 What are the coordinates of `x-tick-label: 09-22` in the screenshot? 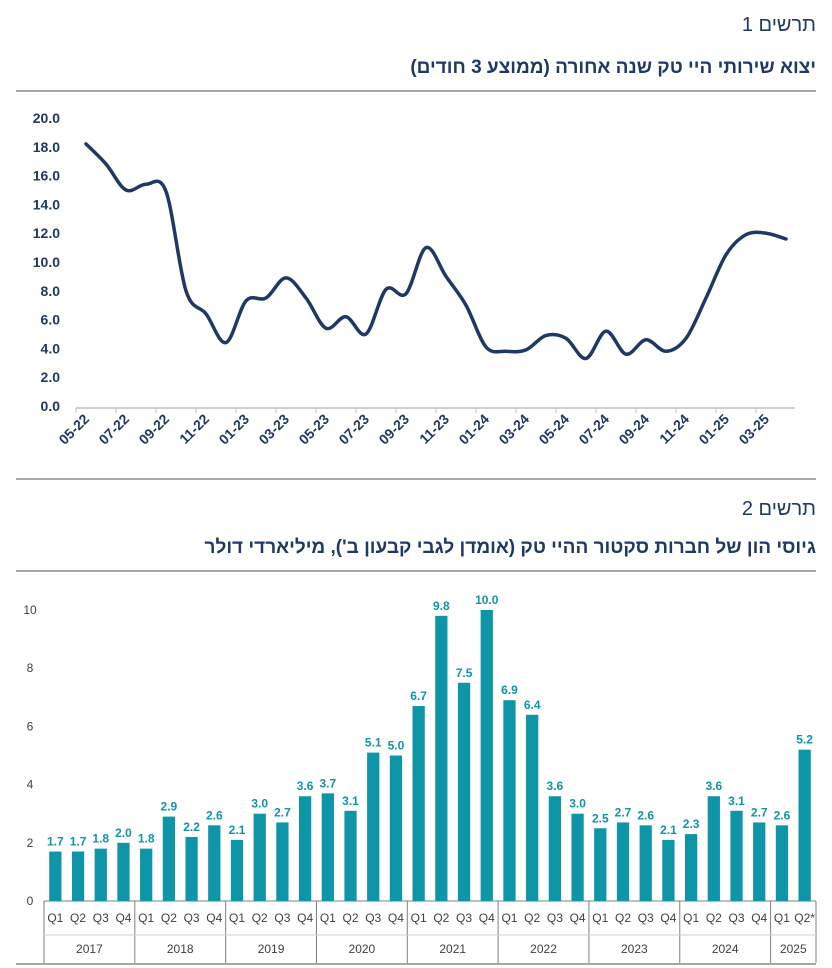 It's located at (153, 429).